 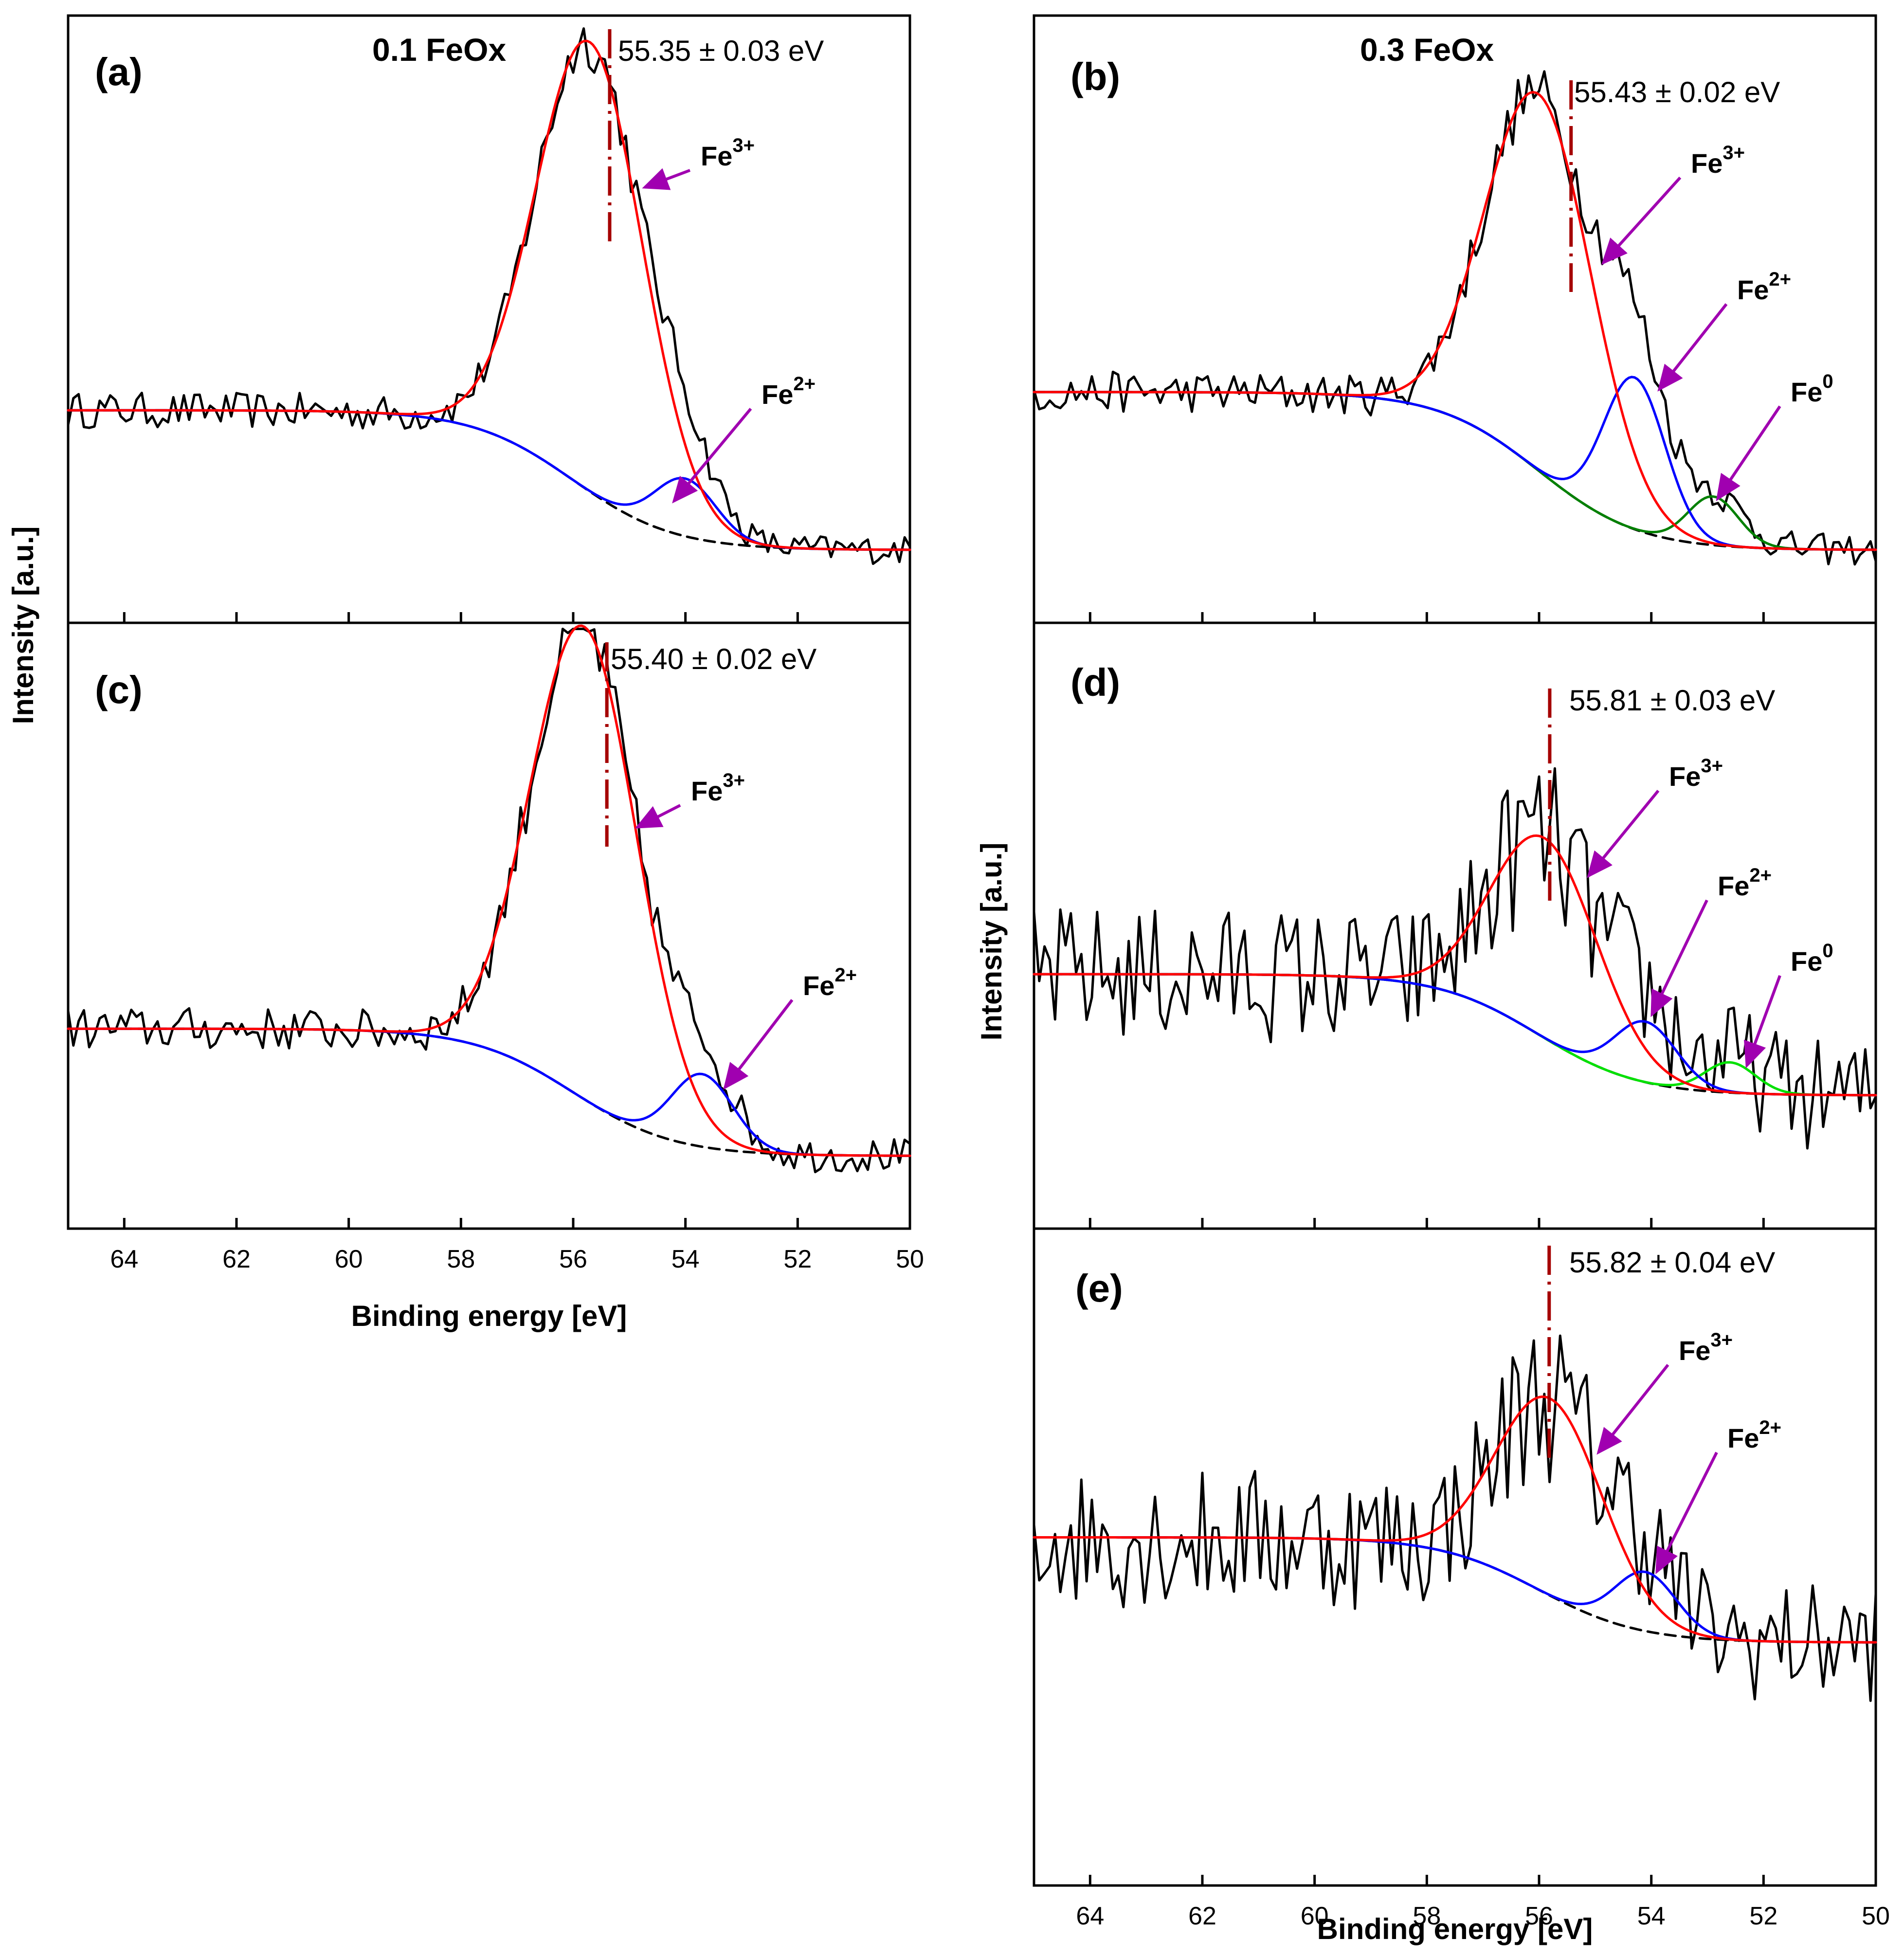 What do you see at coordinates (119, 690) in the screenshot?
I see `panel-c-label: (c)` at bounding box center [119, 690].